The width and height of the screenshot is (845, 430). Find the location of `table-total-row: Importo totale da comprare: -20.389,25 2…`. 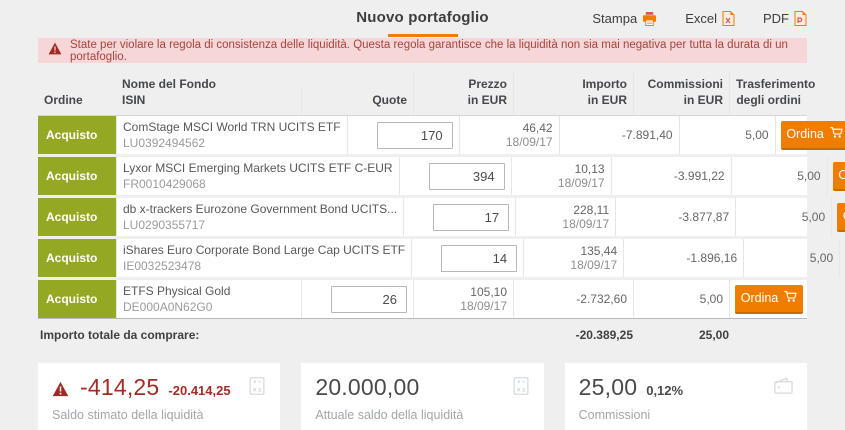

table-total-row: Importo totale da comprare: -20.389,25 2… is located at coordinates (422, 335).